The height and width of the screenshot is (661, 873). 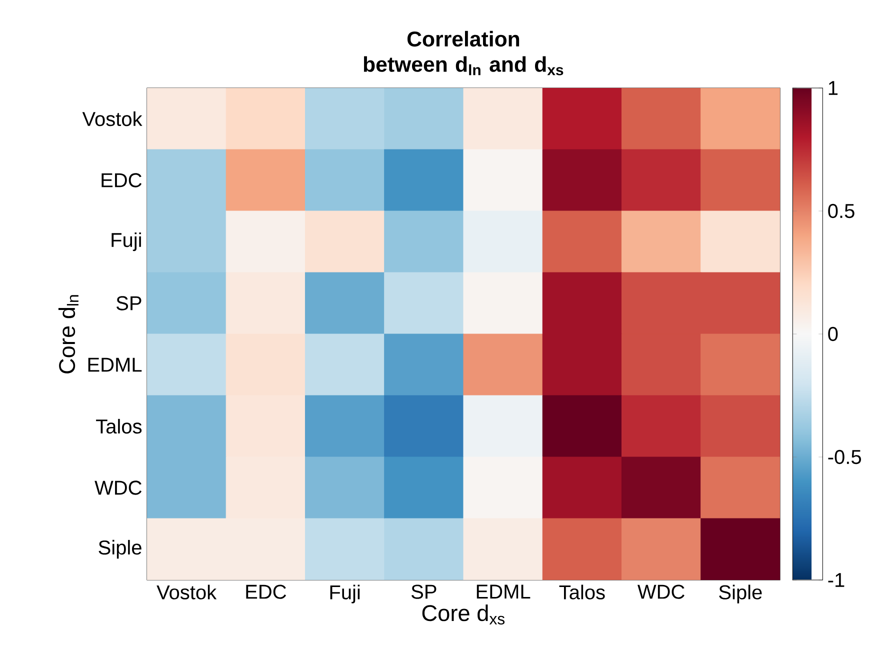 What do you see at coordinates (740, 594) in the screenshot?
I see `x-tick-label: Siple` at bounding box center [740, 594].